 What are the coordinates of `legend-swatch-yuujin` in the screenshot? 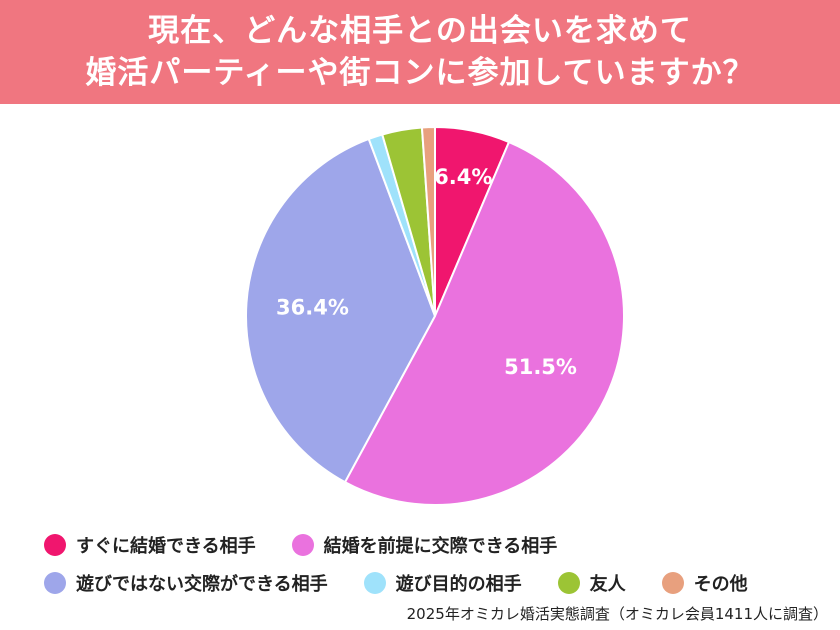 It's located at (568, 583).